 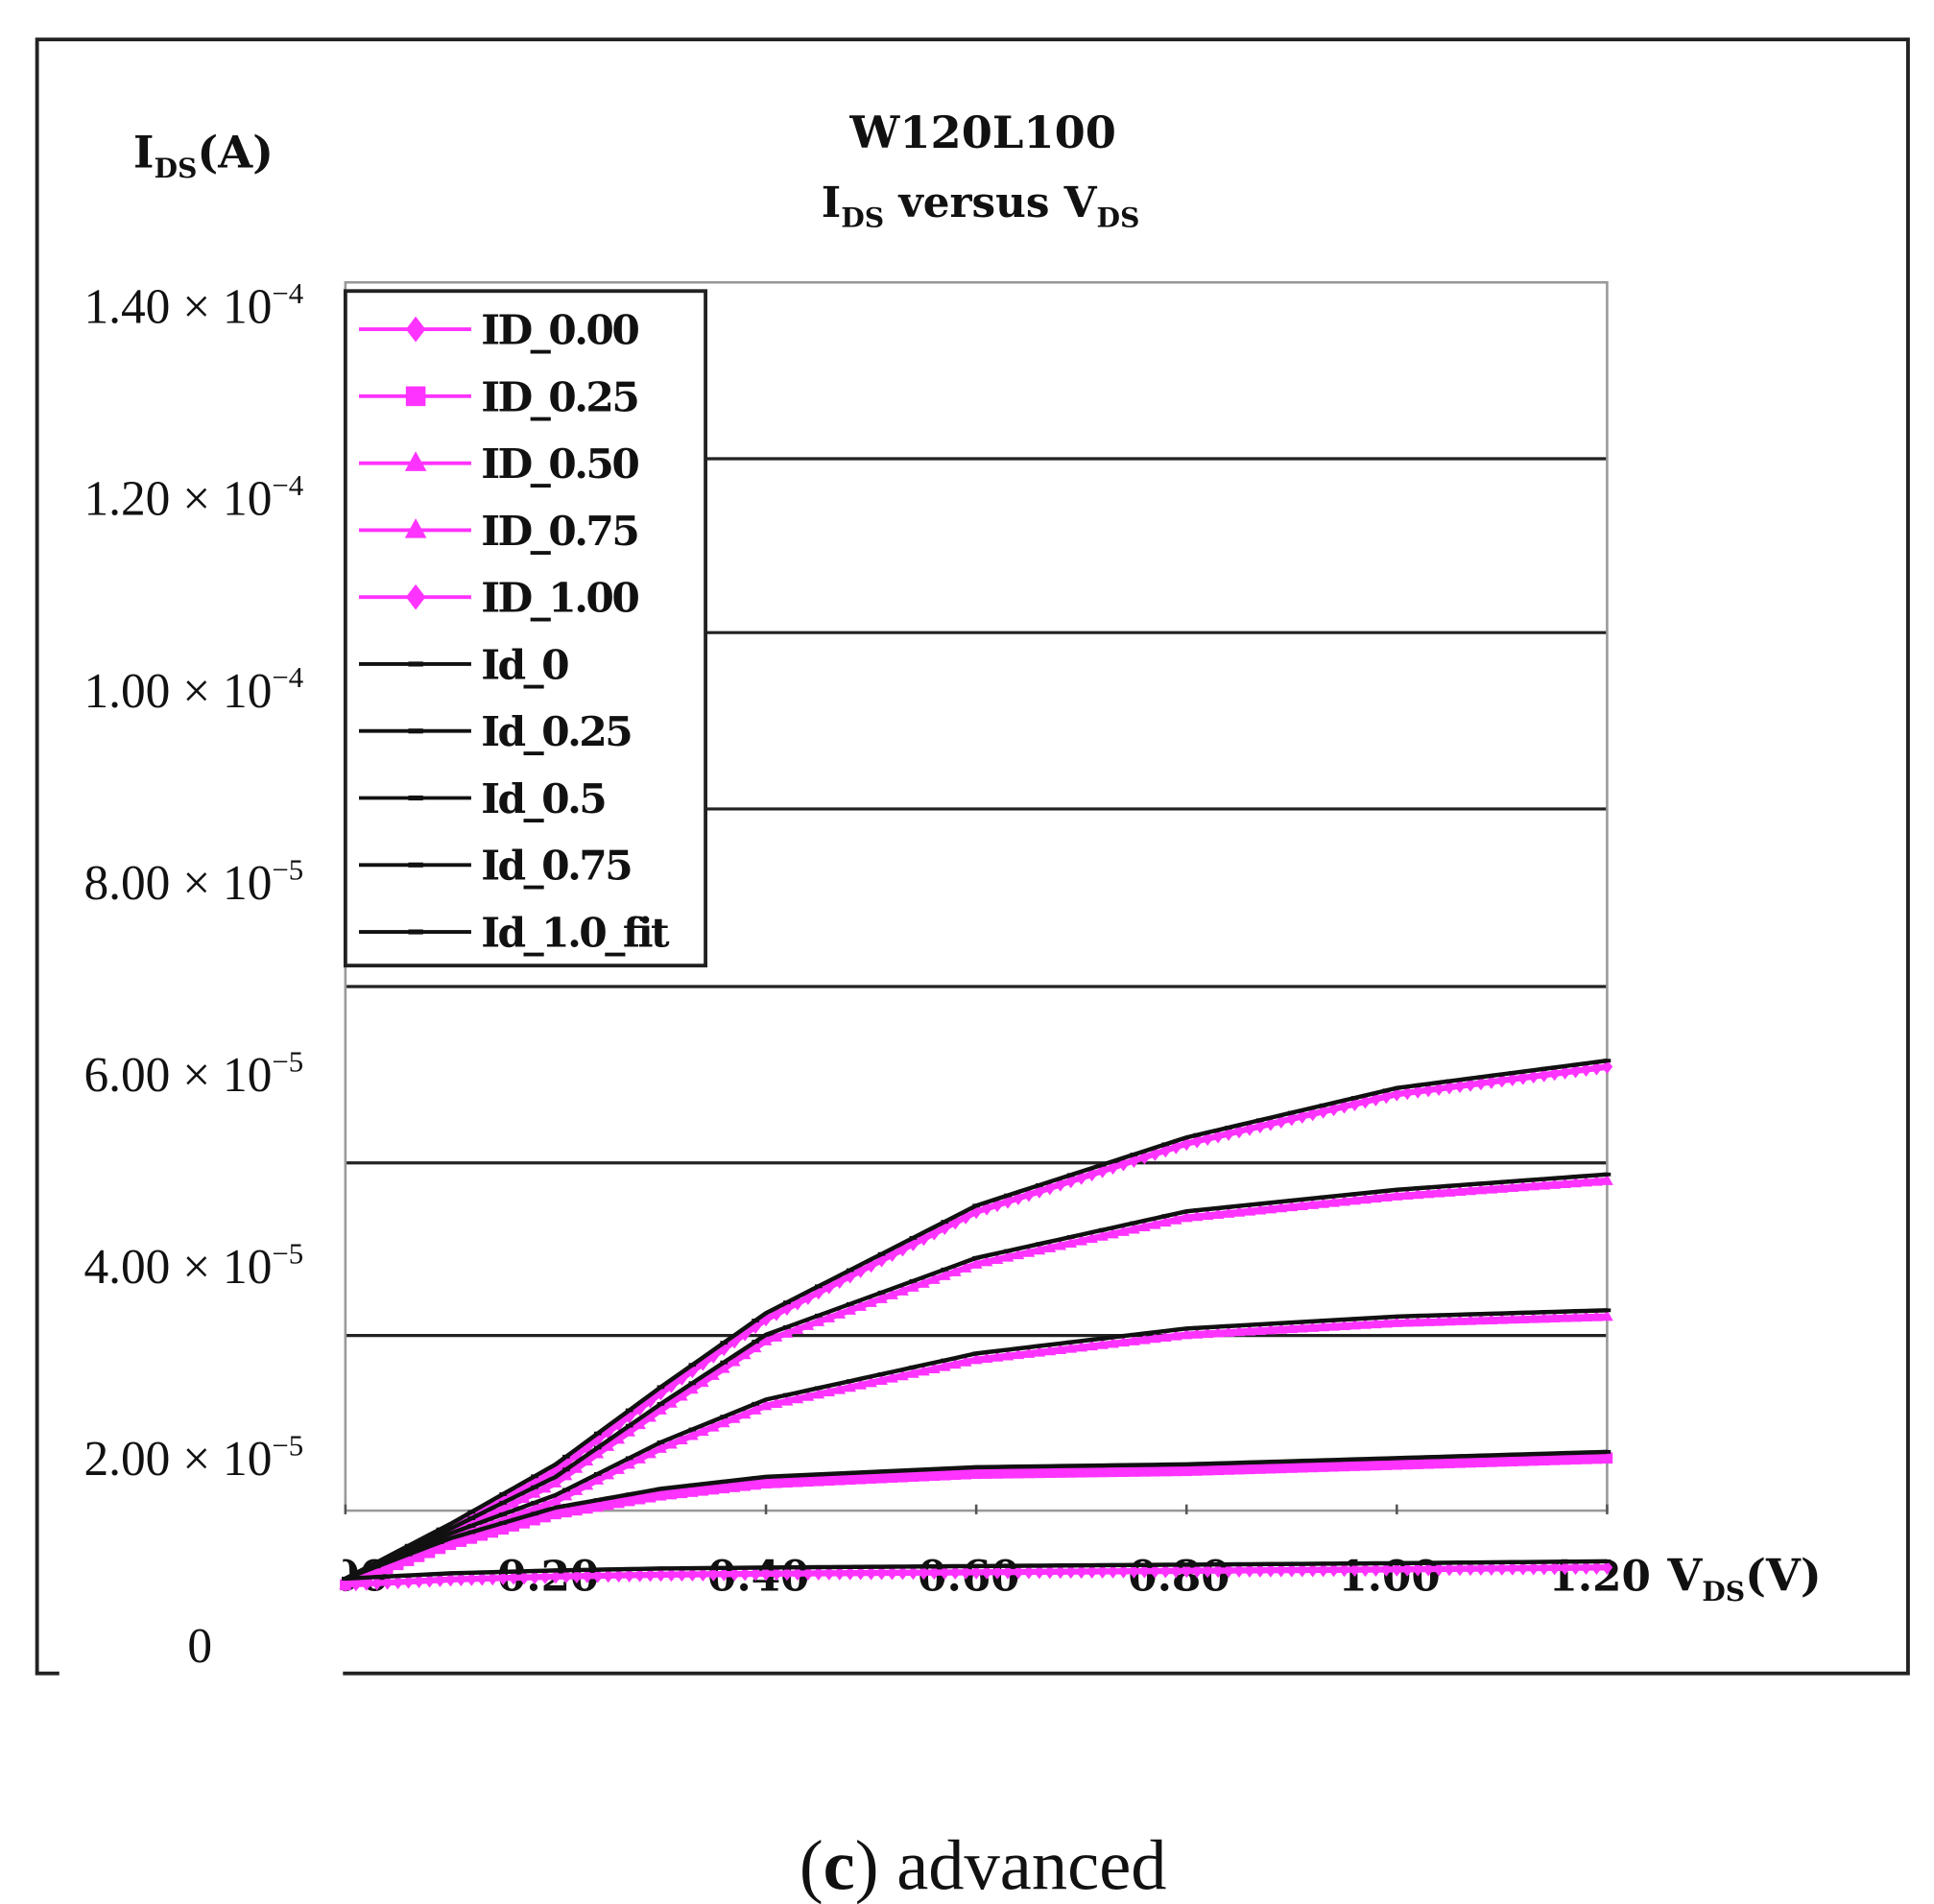 What do you see at coordinates (204, 156) in the screenshot?
I see `y-axis-label: IDS(A)` at bounding box center [204, 156].